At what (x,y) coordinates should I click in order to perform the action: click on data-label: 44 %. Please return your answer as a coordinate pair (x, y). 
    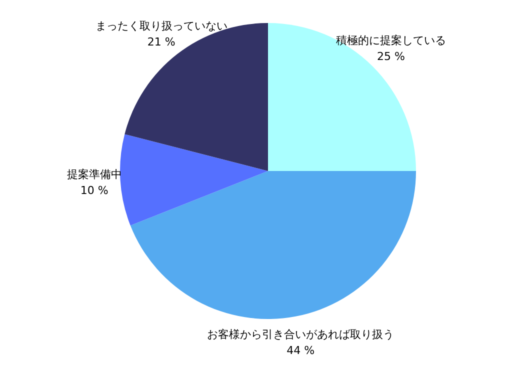
    Looking at the image, I should click on (300, 350).